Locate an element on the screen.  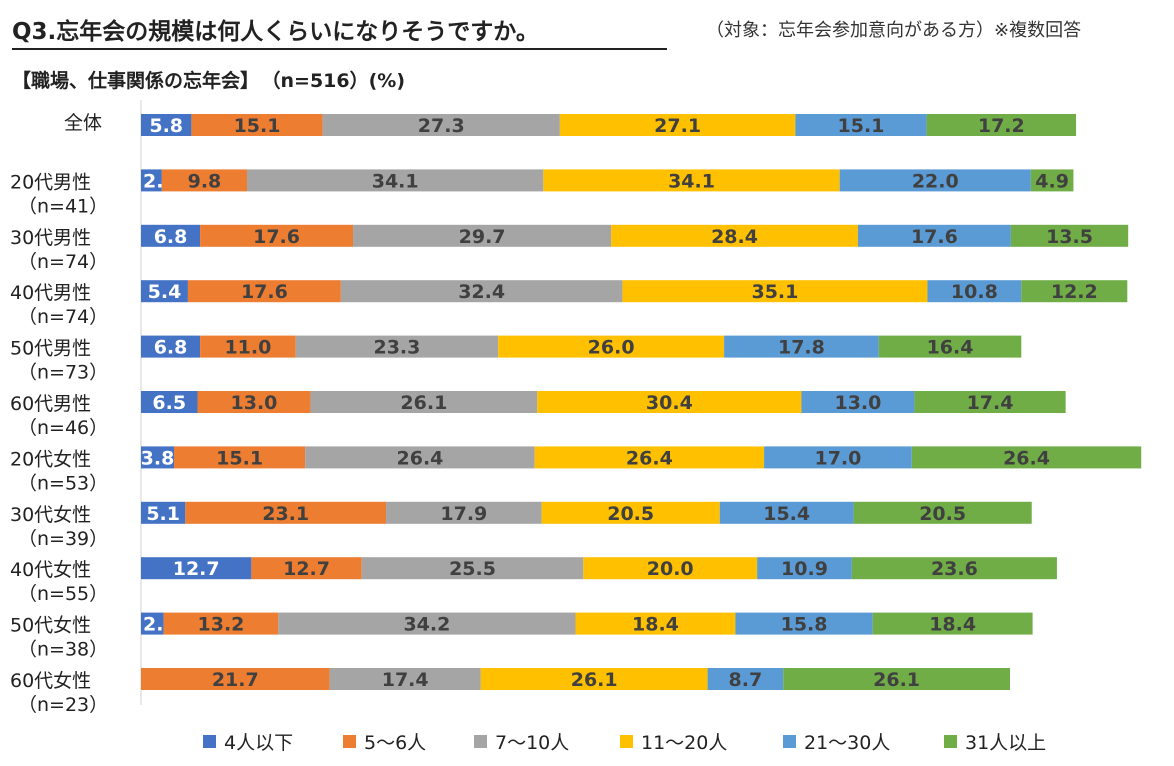
data-label: 15.4 is located at coordinates (786, 514).